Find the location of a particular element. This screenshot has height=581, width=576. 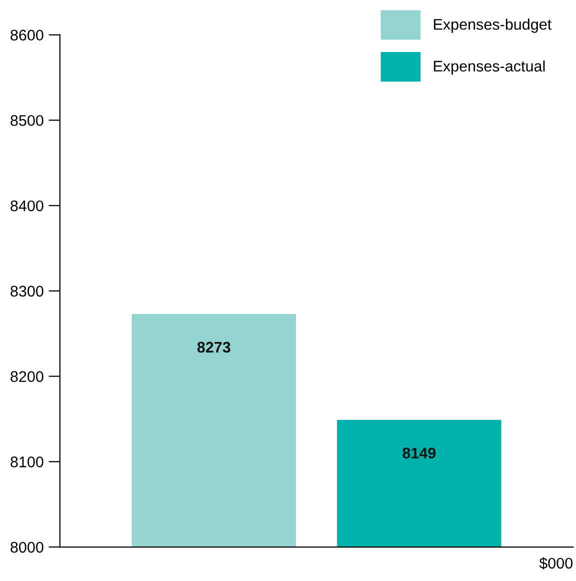

legend-label: Expenses-actual is located at coordinates (489, 67).